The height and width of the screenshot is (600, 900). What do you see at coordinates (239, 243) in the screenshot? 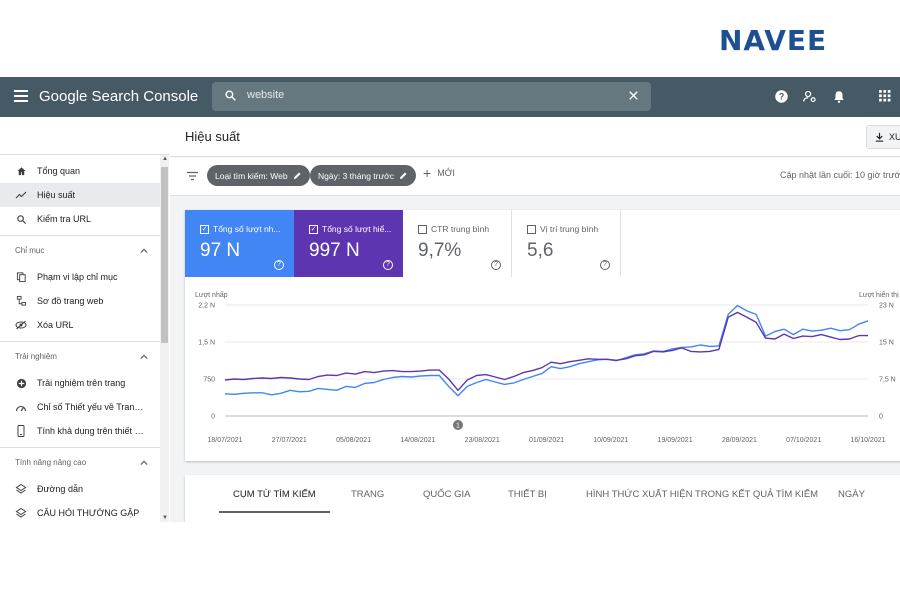
I see `metric-total-clicks: ✓ Tổng số lượt nh... 97 N ?` at bounding box center [239, 243].